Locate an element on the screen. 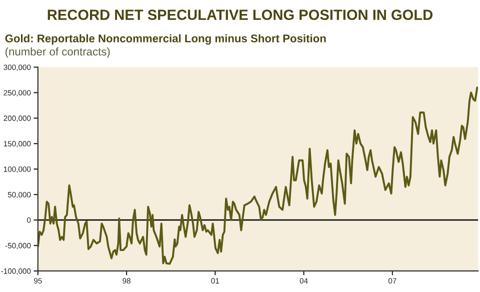  y-axis-title: (number of contracts) is located at coordinates (57, 52).